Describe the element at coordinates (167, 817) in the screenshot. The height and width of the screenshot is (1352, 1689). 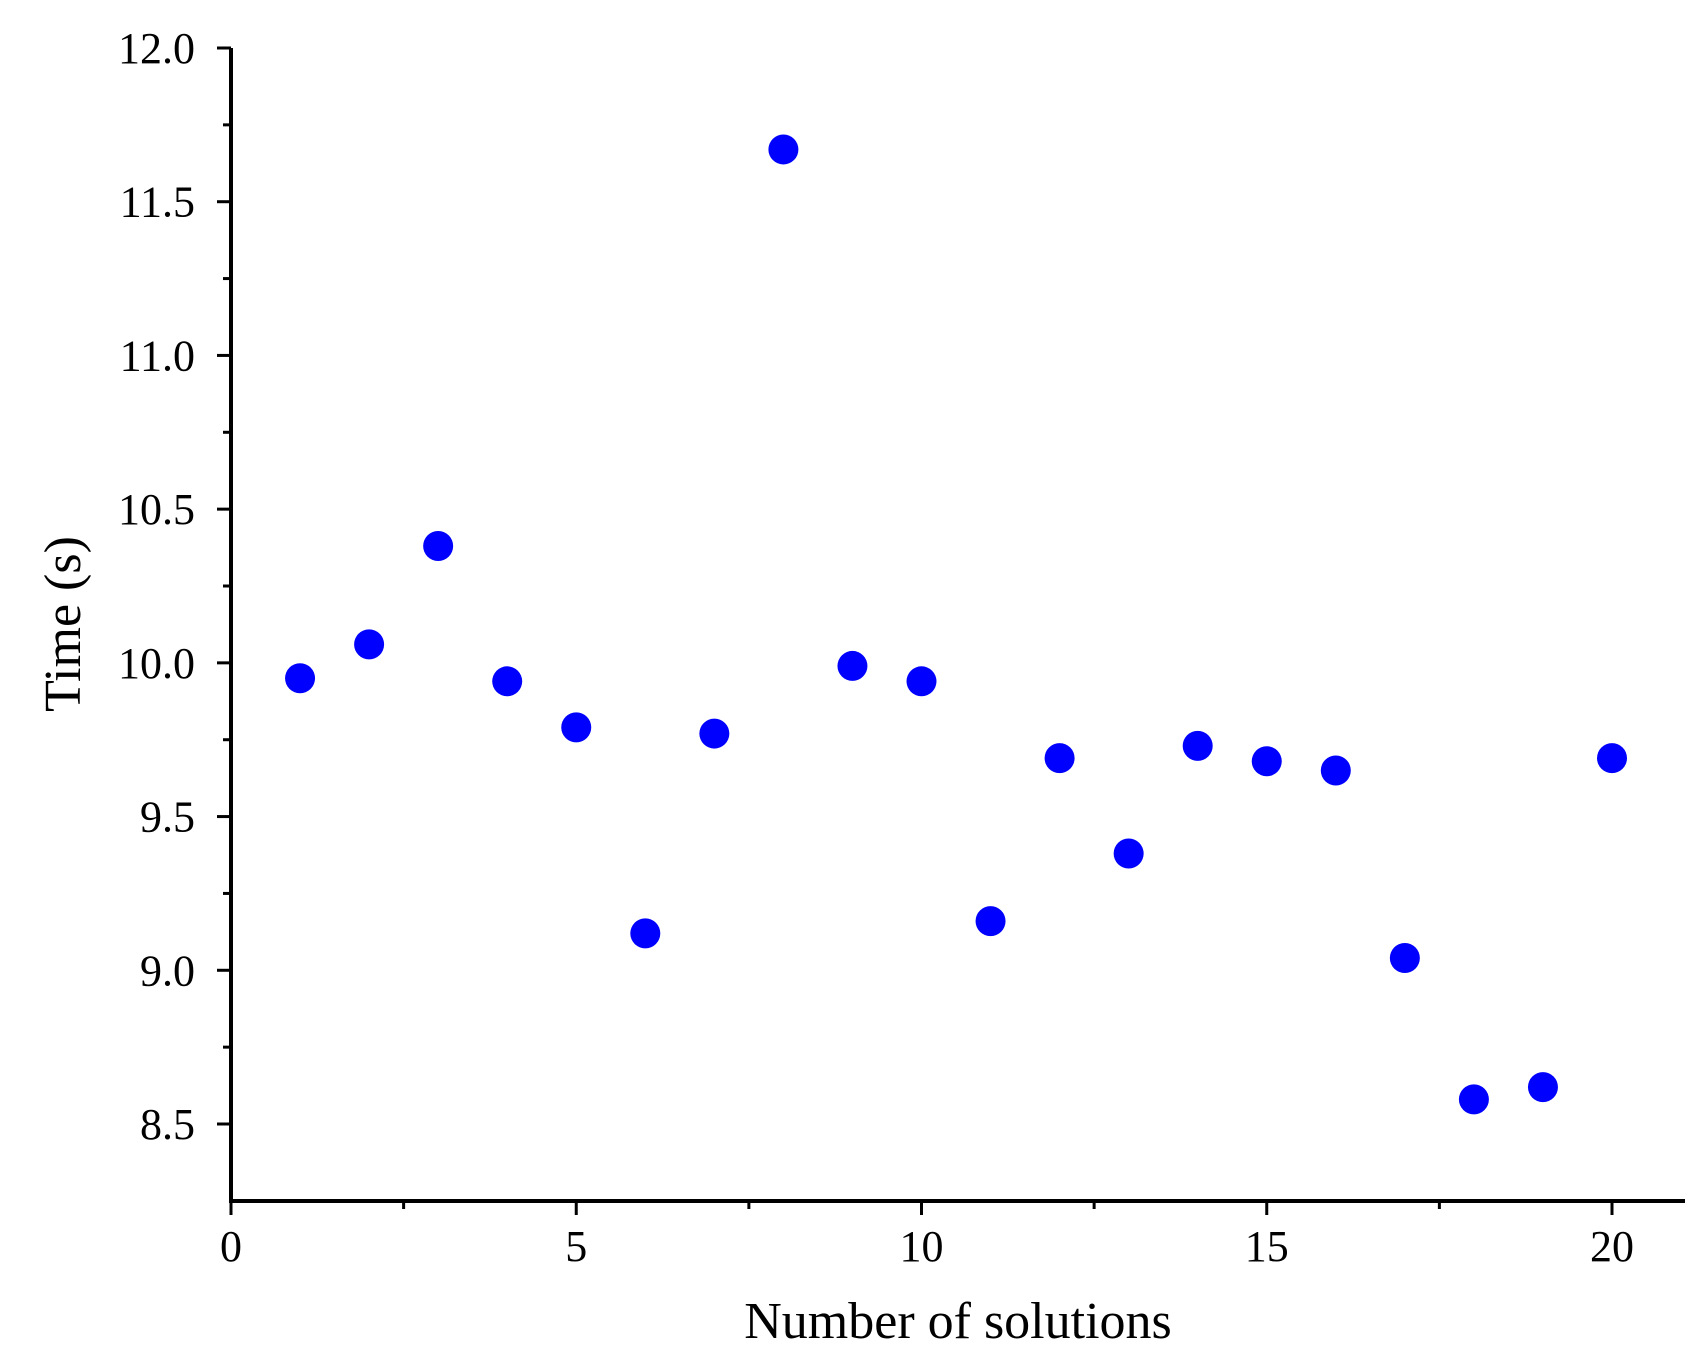
I see `y-tick-label: 9.5` at that location.